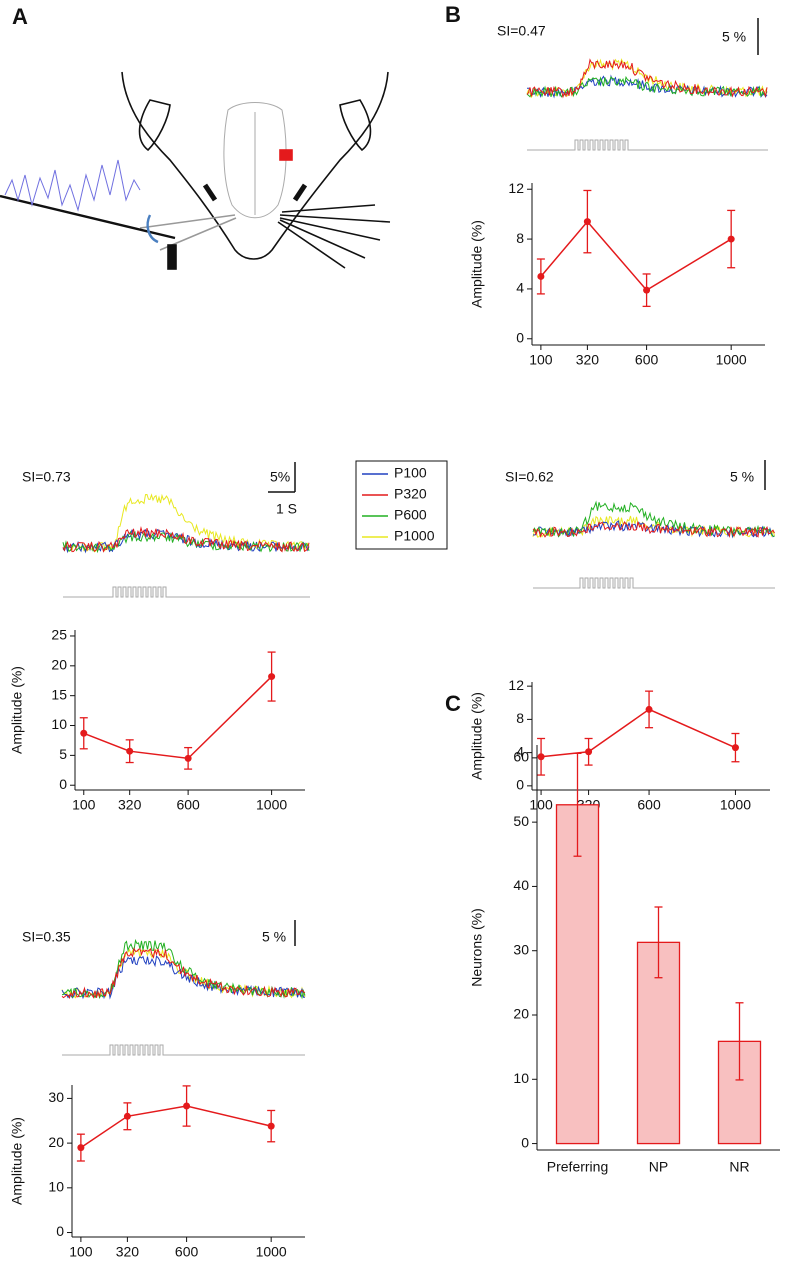 This screenshot has height=1270, width=785. What do you see at coordinates (286, 509) in the screenshot?
I see `time-scale-label: 1 S` at bounding box center [286, 509].